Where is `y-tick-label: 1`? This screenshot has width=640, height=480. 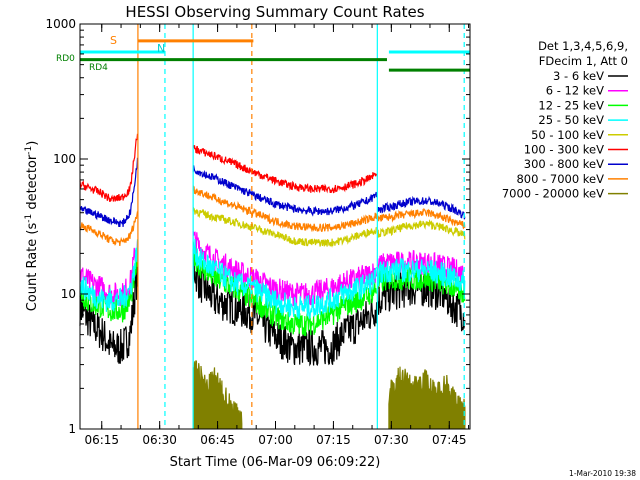 y-tick-label: 1 is located at coordinates (72, 429).